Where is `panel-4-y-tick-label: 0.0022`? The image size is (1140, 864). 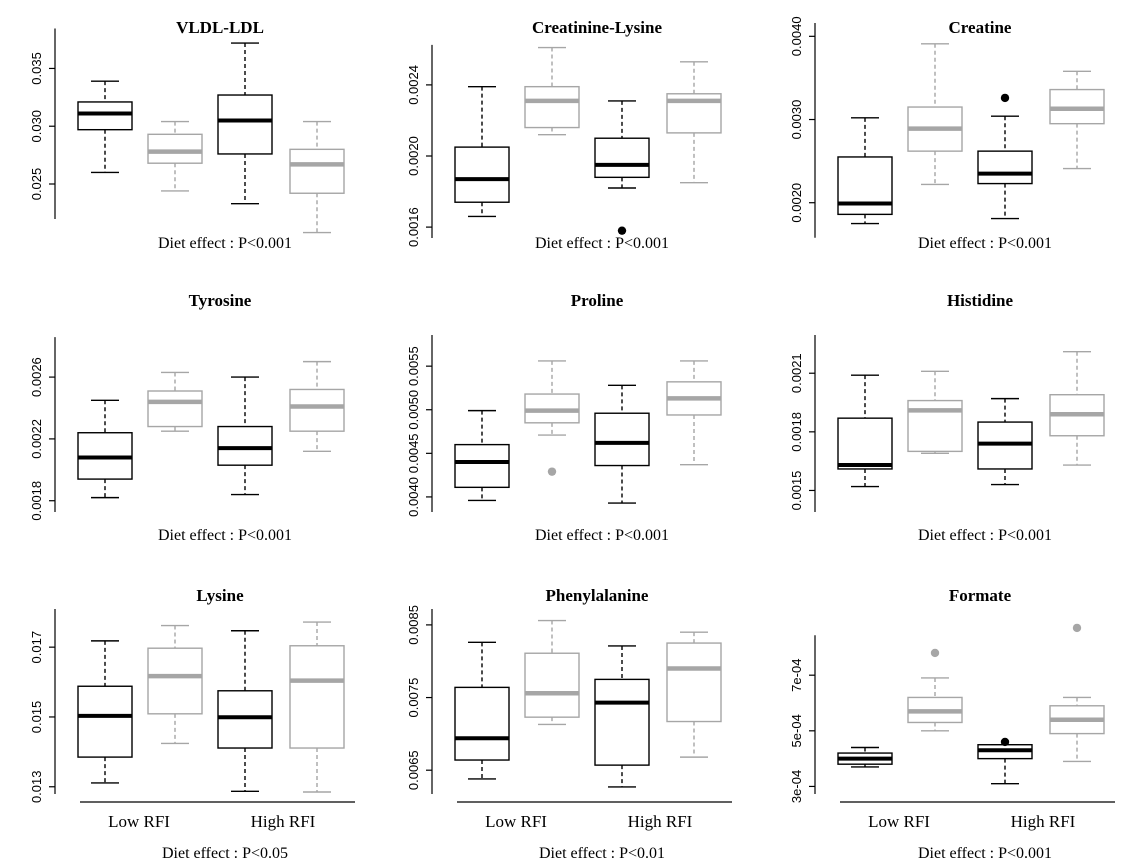
panel-4-y-tick-label: 0.0022 is located at coordinates (36, 439).